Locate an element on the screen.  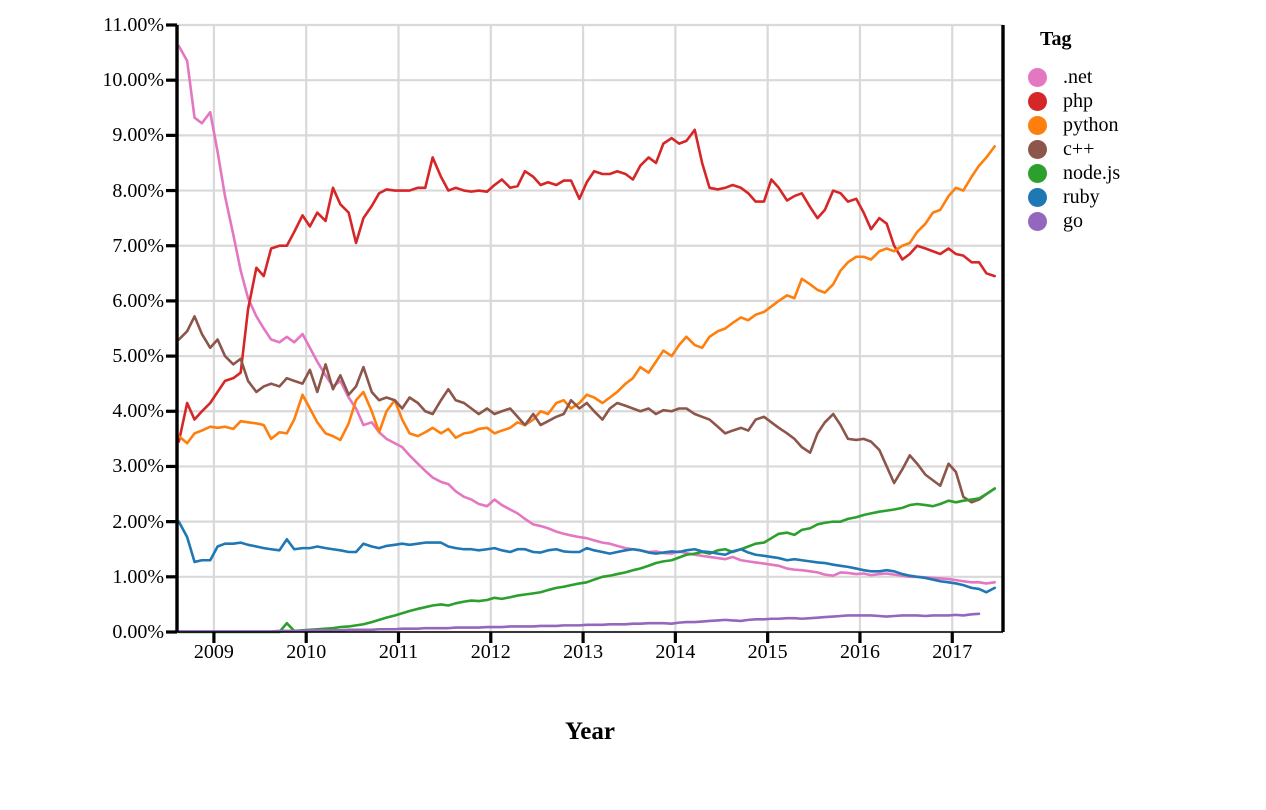
legend-label: node.js is located at coordinates (1092, 173).